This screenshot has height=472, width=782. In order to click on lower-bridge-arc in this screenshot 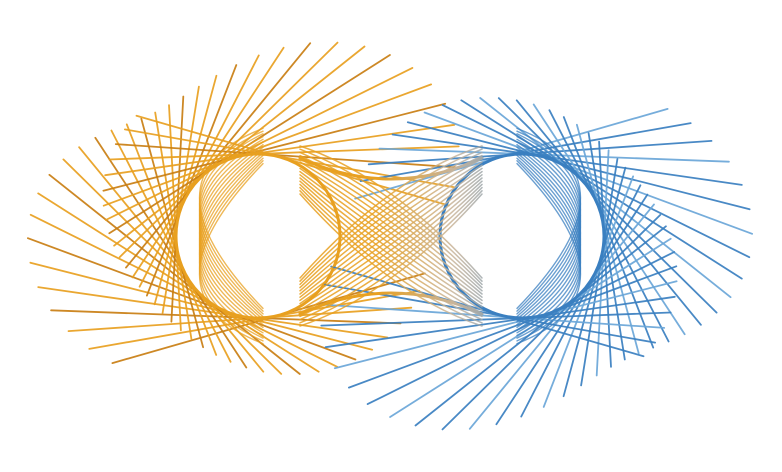, I will do `click(391, 303)`.